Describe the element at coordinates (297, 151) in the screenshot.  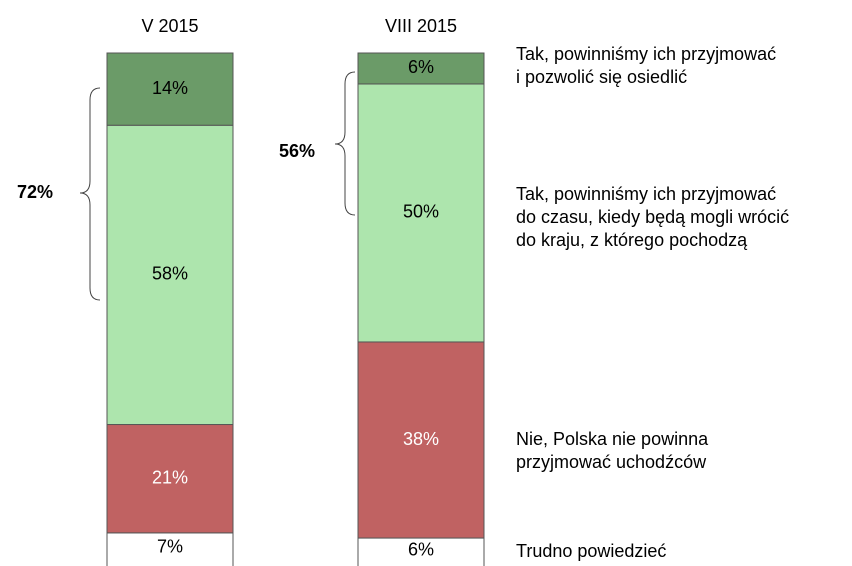
I see `annotation: 56%` at that location.